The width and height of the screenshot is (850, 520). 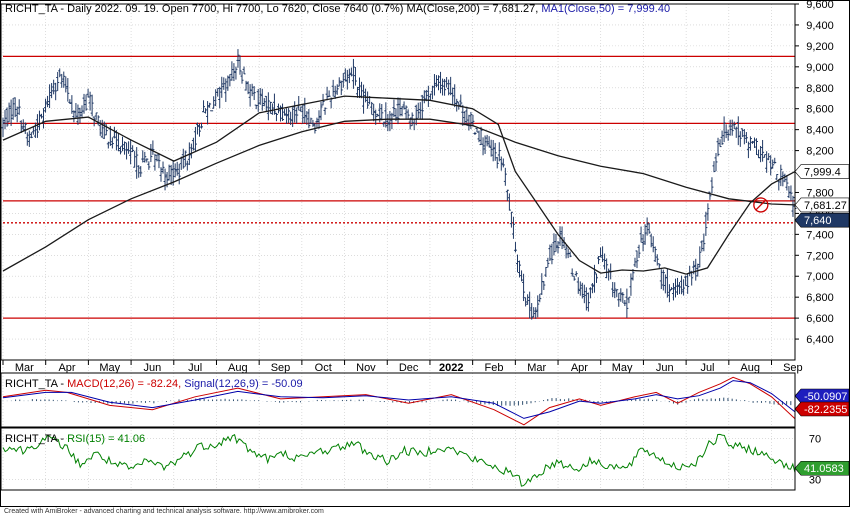 What do you see at coordinates (323, 368) in the screenshot?
I see `x-tick-label: Oct` at bounding box center [323, 368].